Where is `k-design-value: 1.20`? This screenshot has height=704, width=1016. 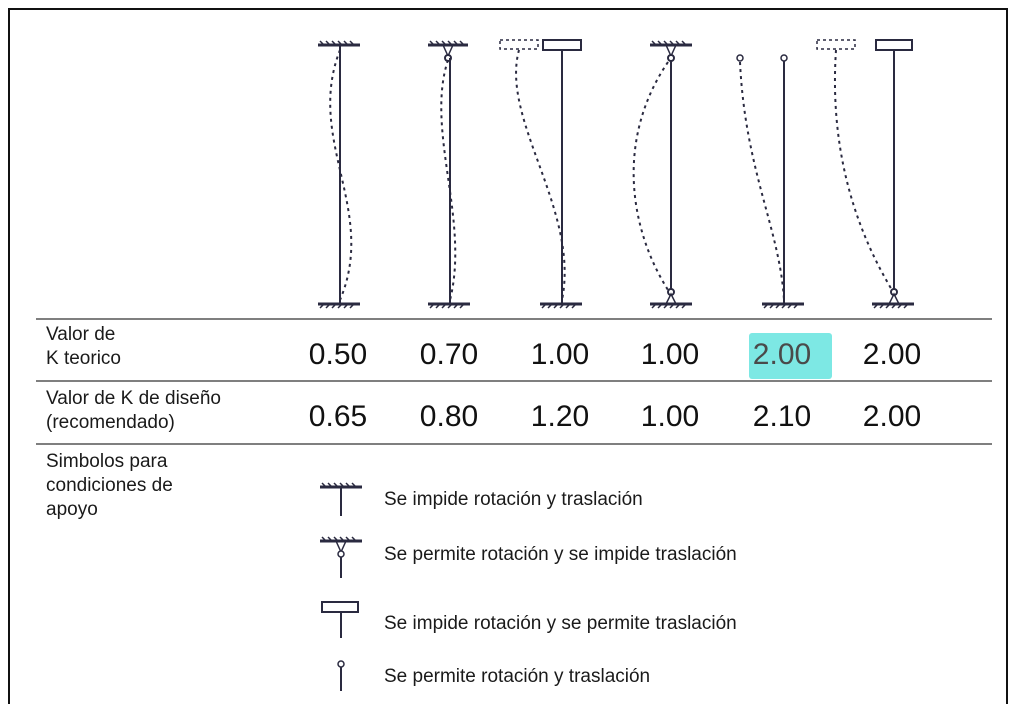 k-design-value: 1.20 is located at coordinates (560, 416).